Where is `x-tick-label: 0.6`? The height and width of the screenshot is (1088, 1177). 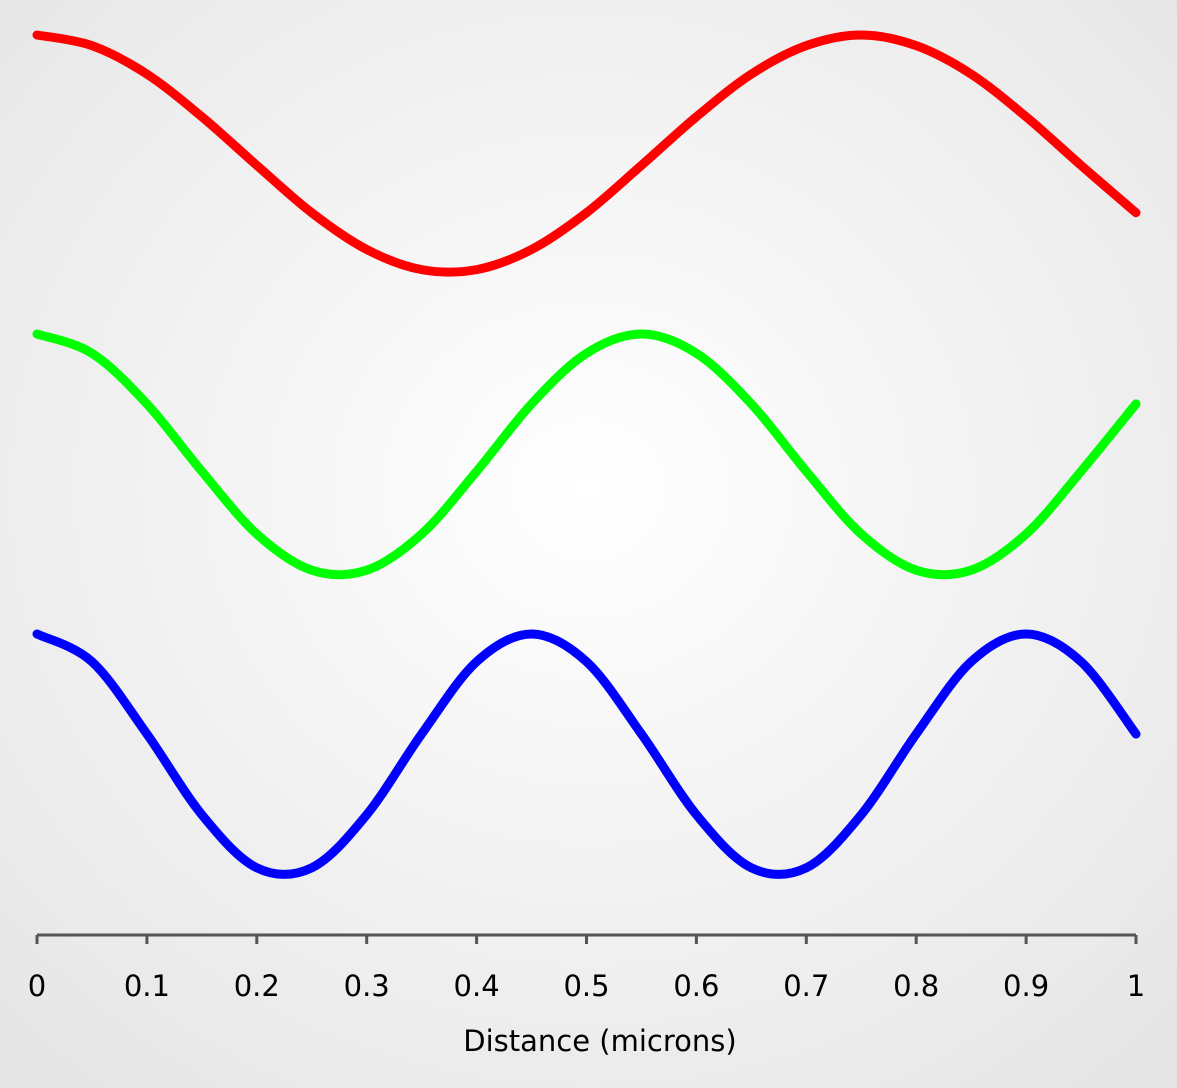 x-tick-label: 0.6 is located at coordinates (696, 986).